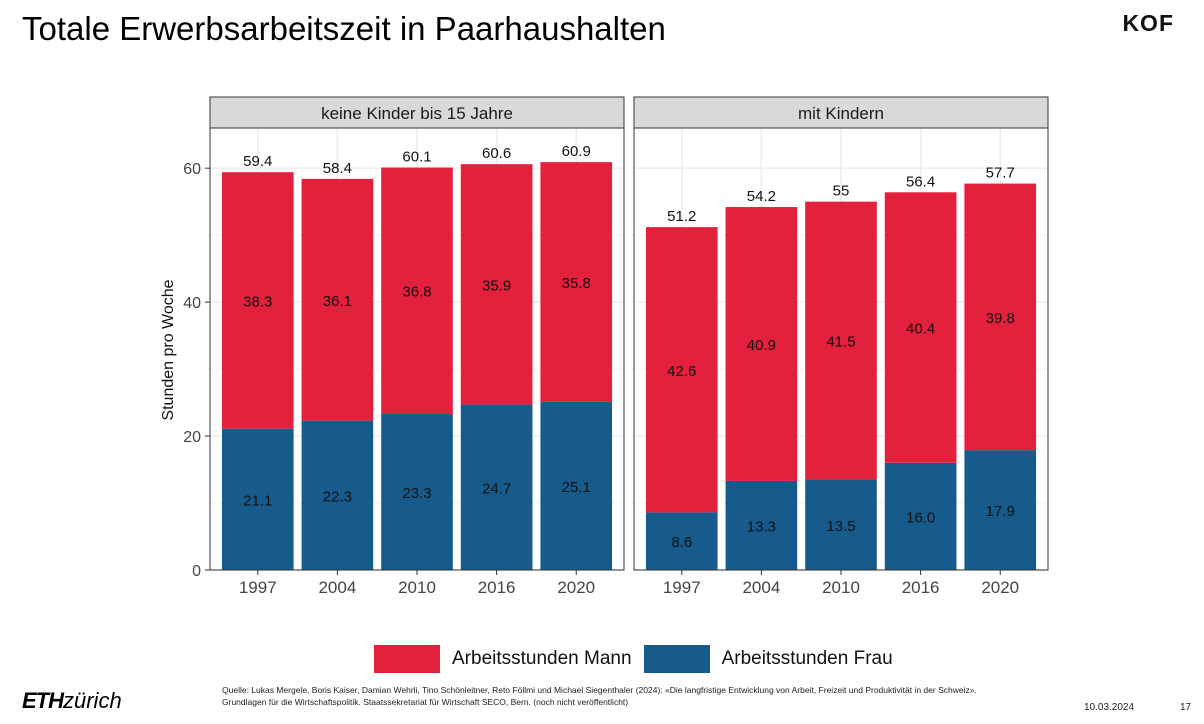 Image resolution: width=1204 pixels, height=724 pixels. I want to click on label-total-2004: 54.2, so click(761, 196).